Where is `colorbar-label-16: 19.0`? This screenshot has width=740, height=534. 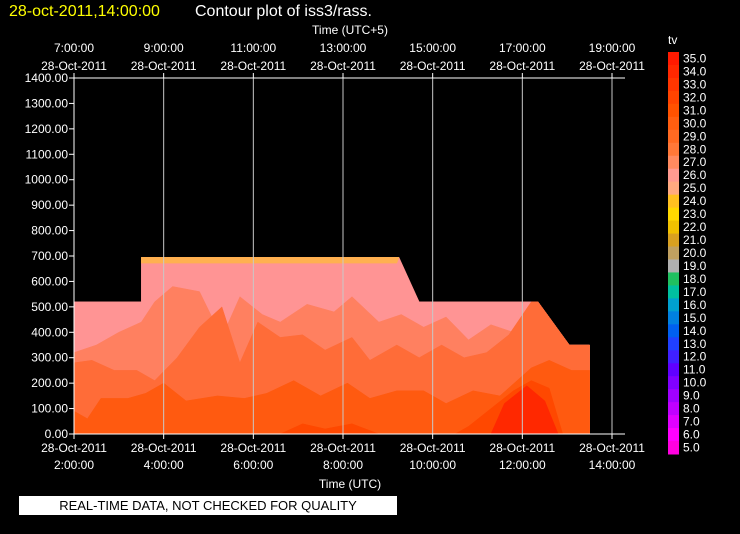
colorbar-label-16: 19.0 is located at coordinates (695, 266).